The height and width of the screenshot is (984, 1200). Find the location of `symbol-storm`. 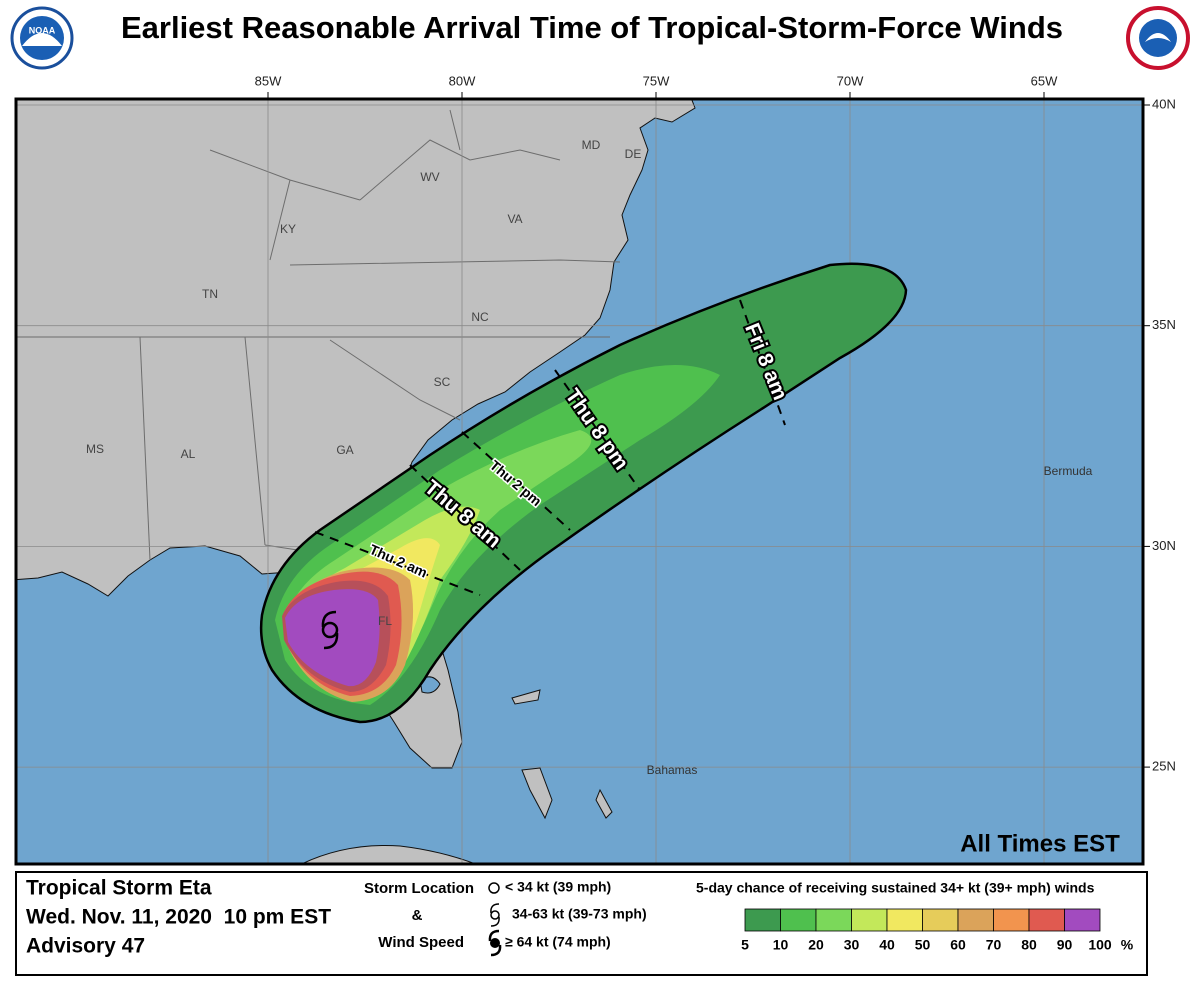

symbol-storm is located at coordinates (495, 915).